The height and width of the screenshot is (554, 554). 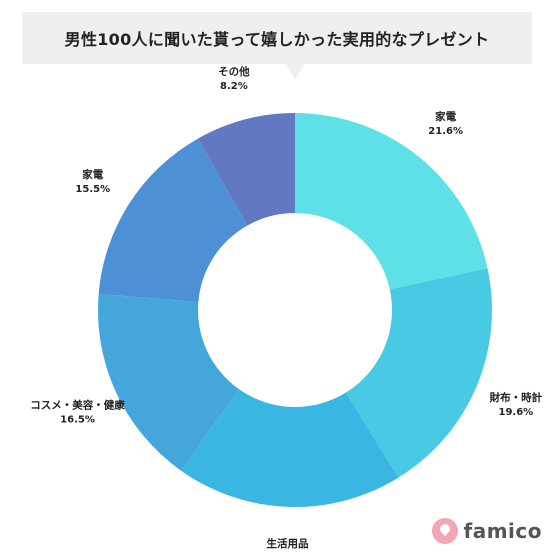 I want to click on pin-icon, so click(x=444, y=531).